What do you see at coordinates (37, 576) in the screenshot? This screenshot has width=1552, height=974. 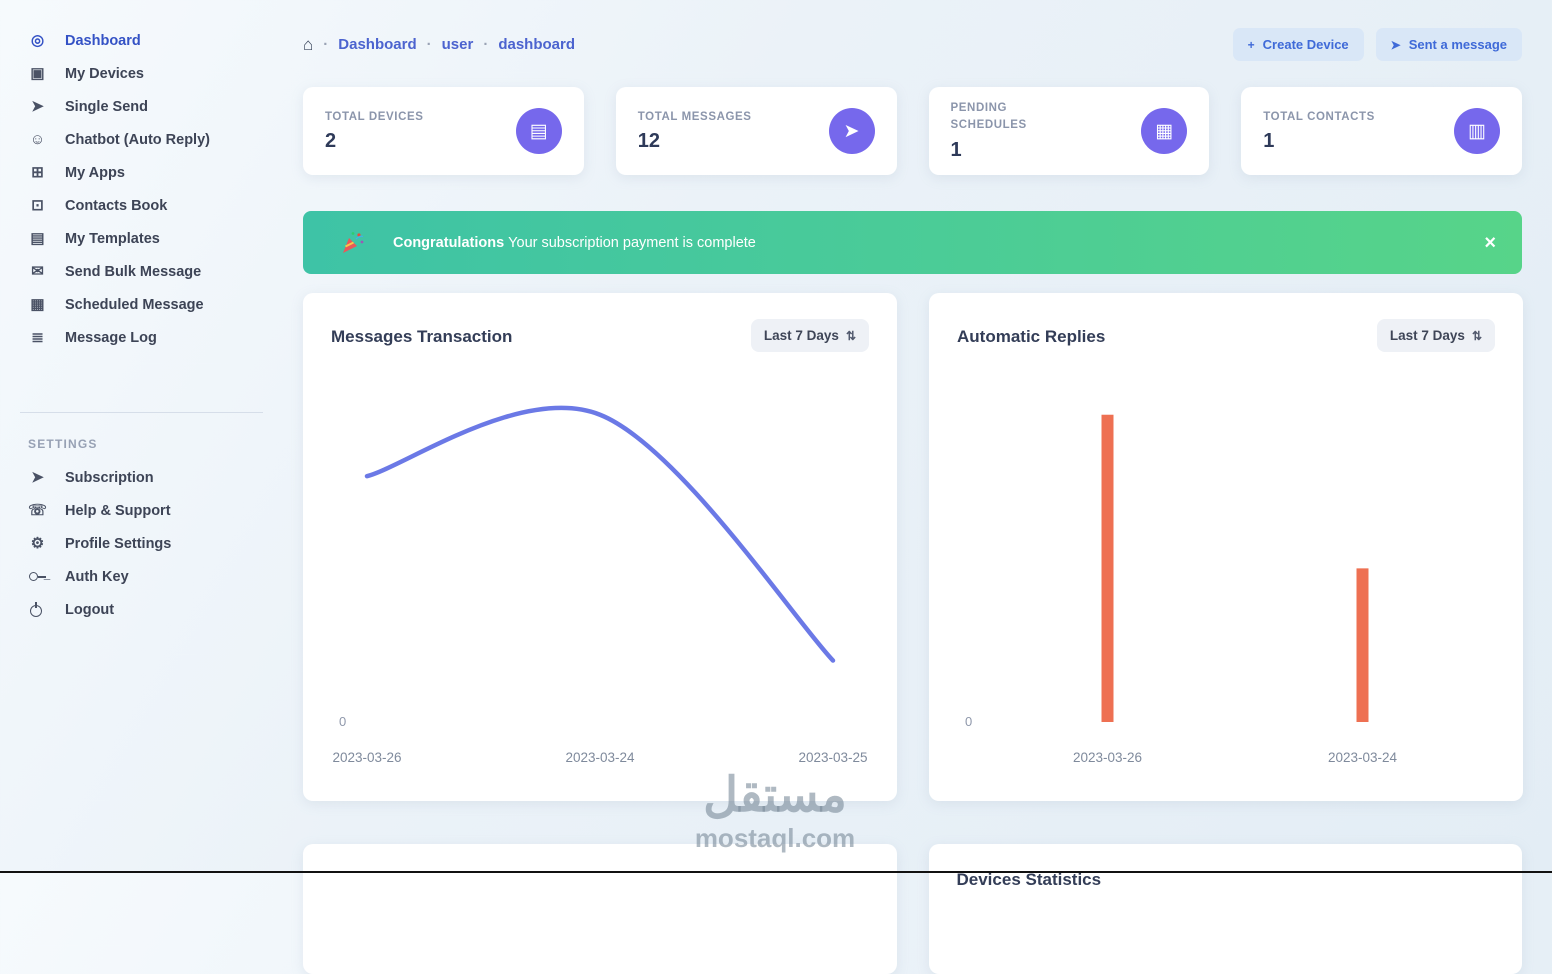 I see `key-icon` at bounding box center [37, 576].